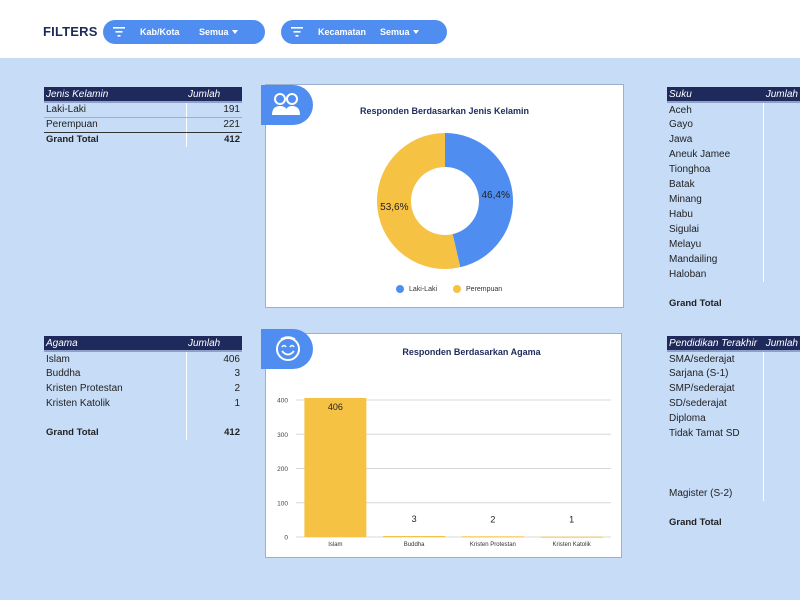 Image resolution: width=800 pixels, height=600 pixels. What do you see at coordinates (479, 200) in the screenshot?
I see `donut-slice-laki-laki` at bounding box center [479, 200].